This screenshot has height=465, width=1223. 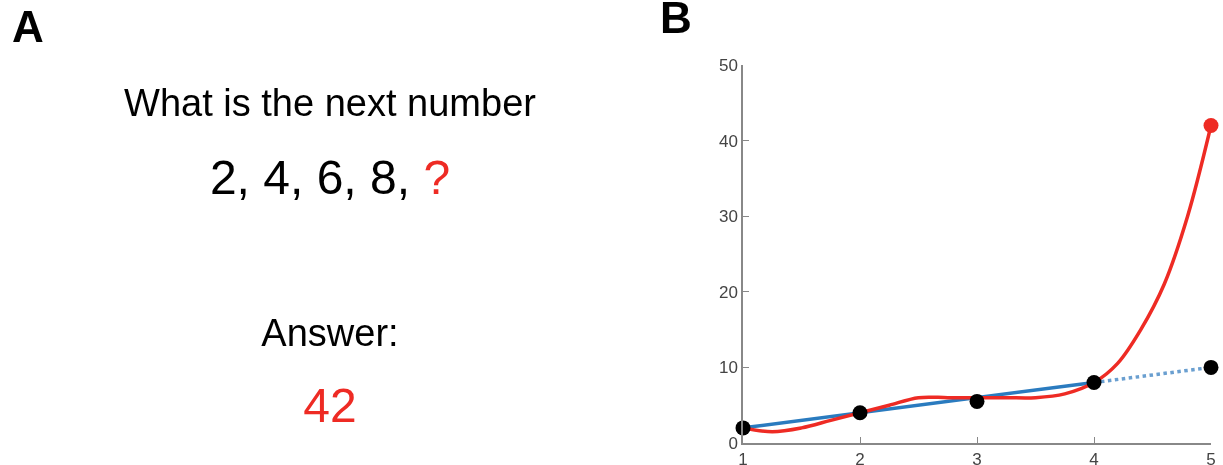 What do you see at coordinates (860, 457) in the screenshot?
I see `x-tick-label: 2` at bounding box center [860, 457].